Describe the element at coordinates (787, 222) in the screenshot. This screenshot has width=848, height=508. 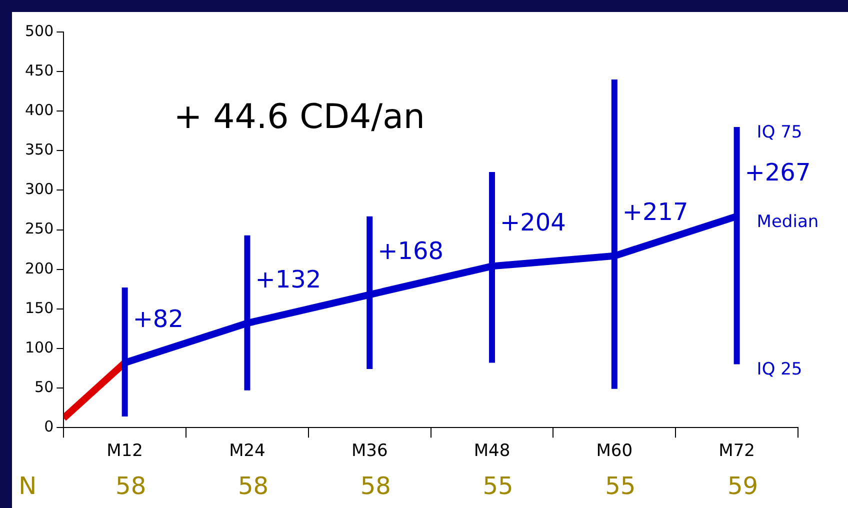
I see `annotation: Median` at that location.